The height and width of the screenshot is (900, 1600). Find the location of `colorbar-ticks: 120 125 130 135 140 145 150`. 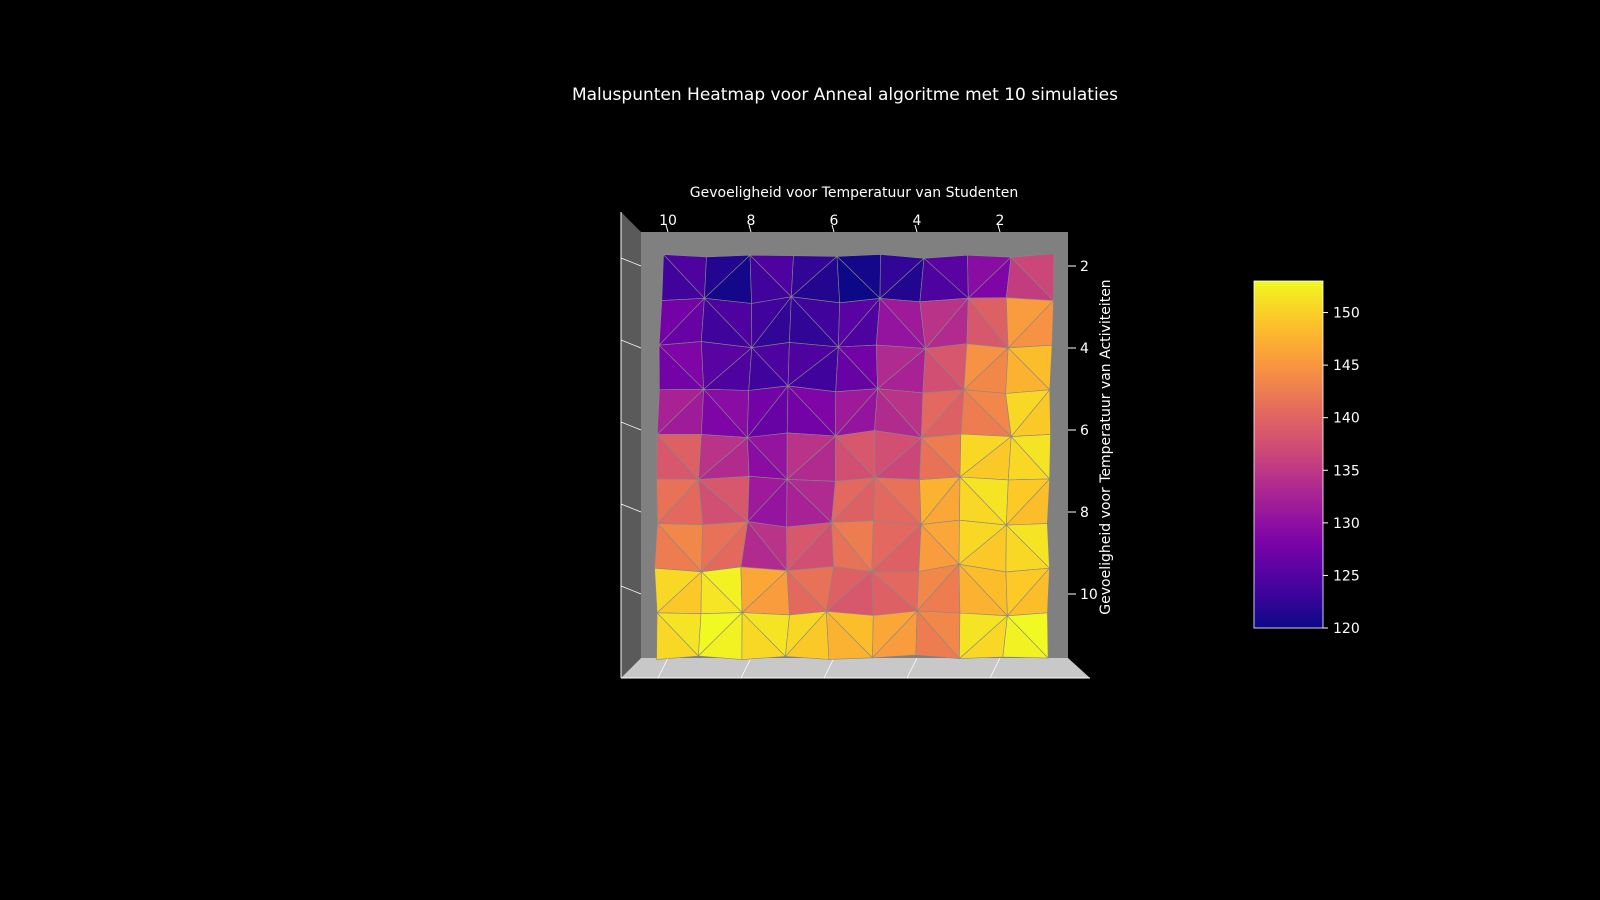

colorbar-ticks: 120 125 130 135 140 145 150 is located at coordinates (1341, 471).